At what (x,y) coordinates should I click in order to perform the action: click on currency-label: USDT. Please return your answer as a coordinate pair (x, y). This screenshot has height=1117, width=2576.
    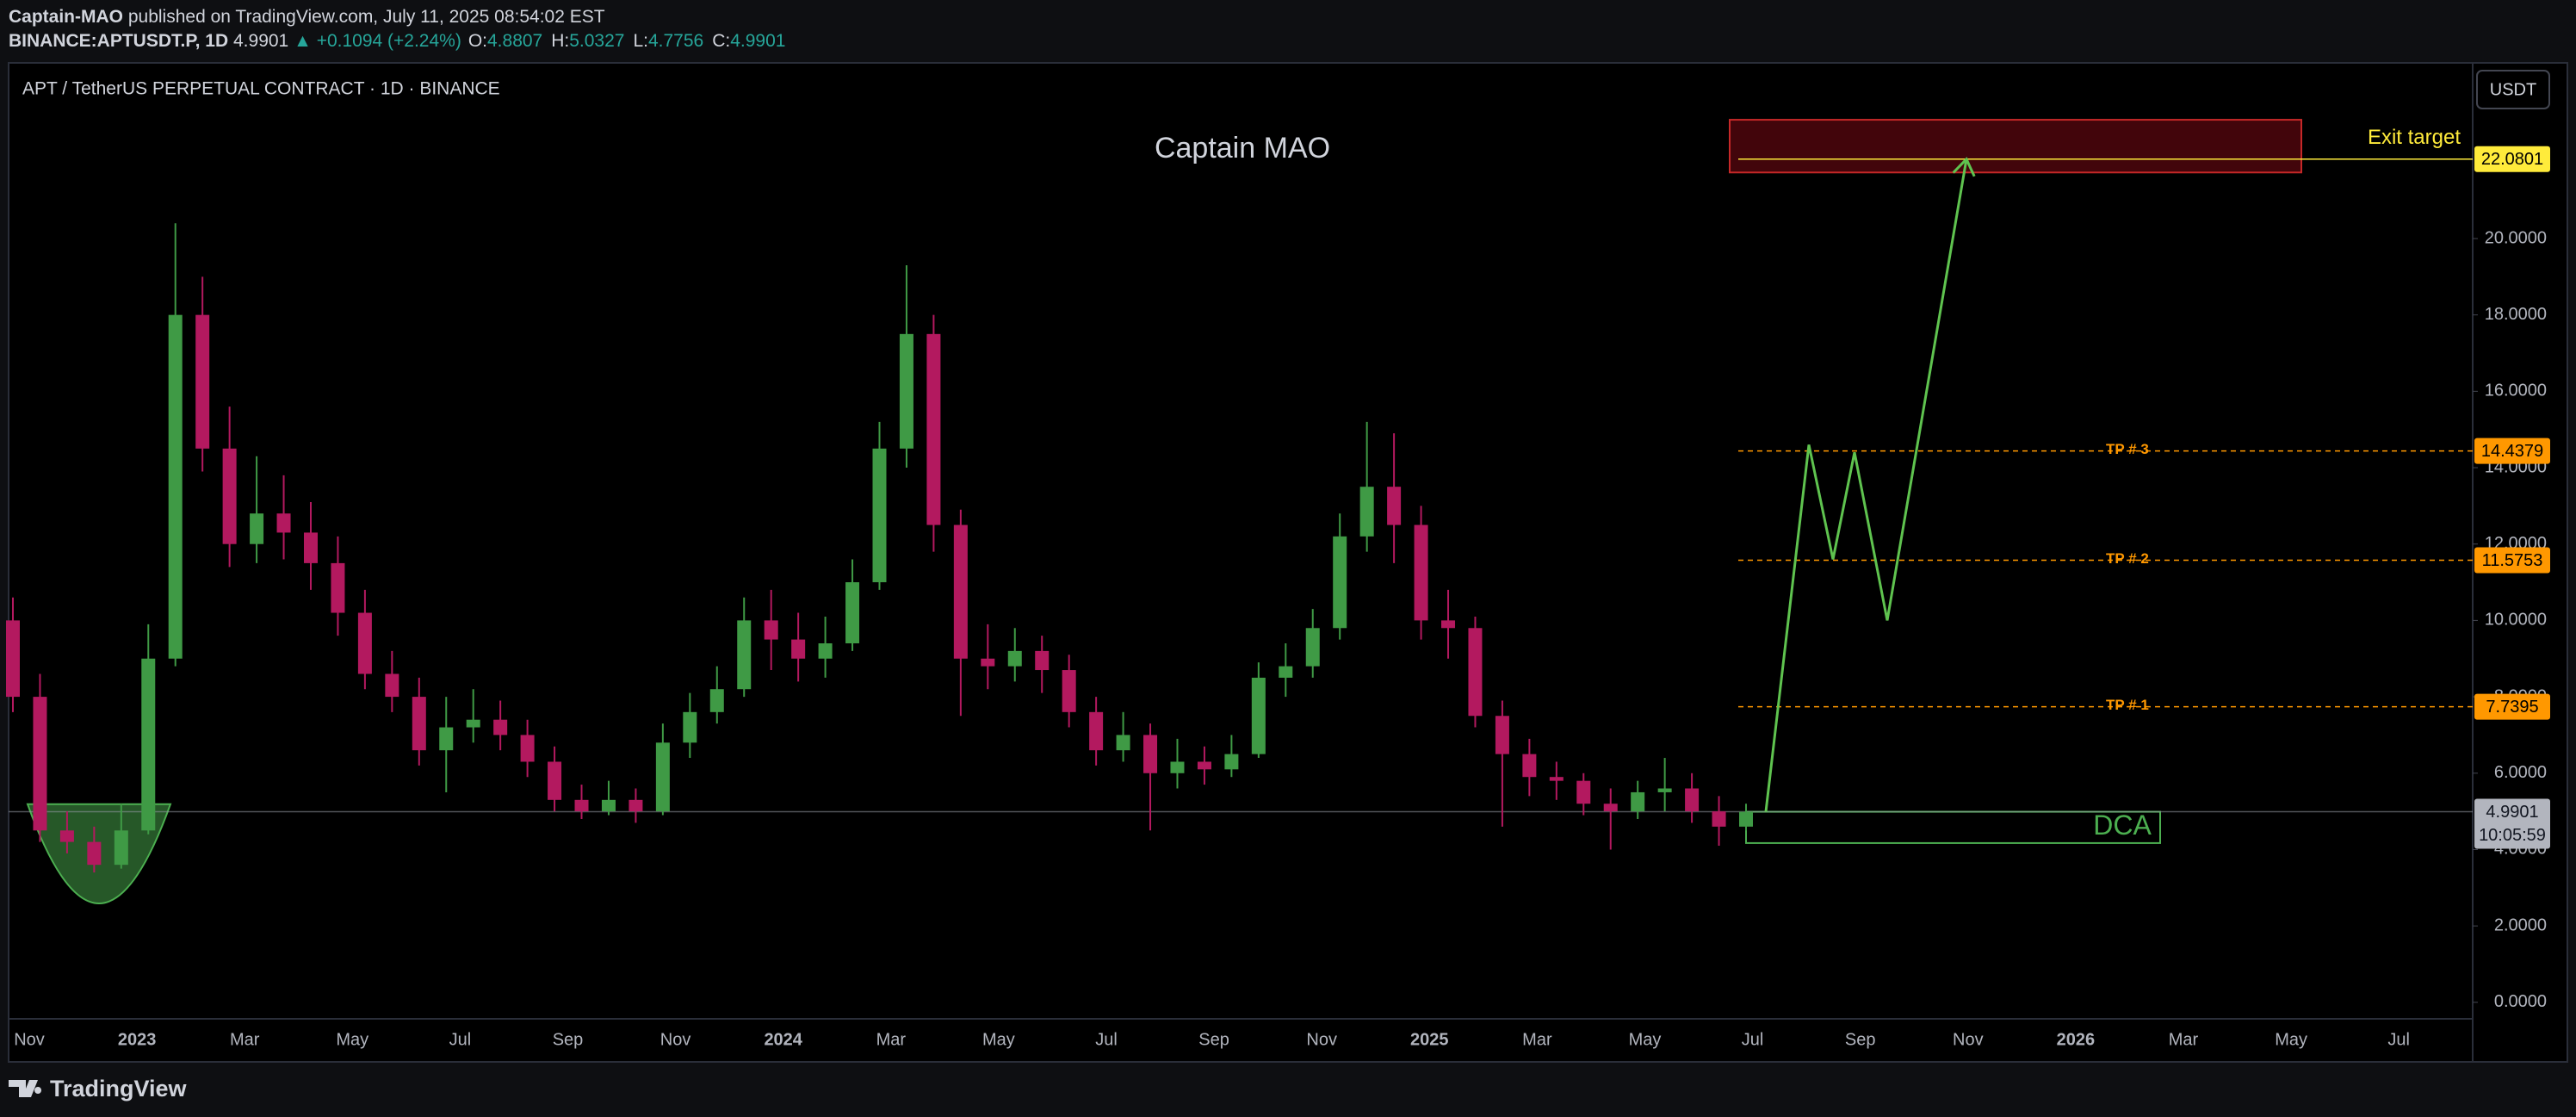
    Looking at the image, I should click on (2513, 89).